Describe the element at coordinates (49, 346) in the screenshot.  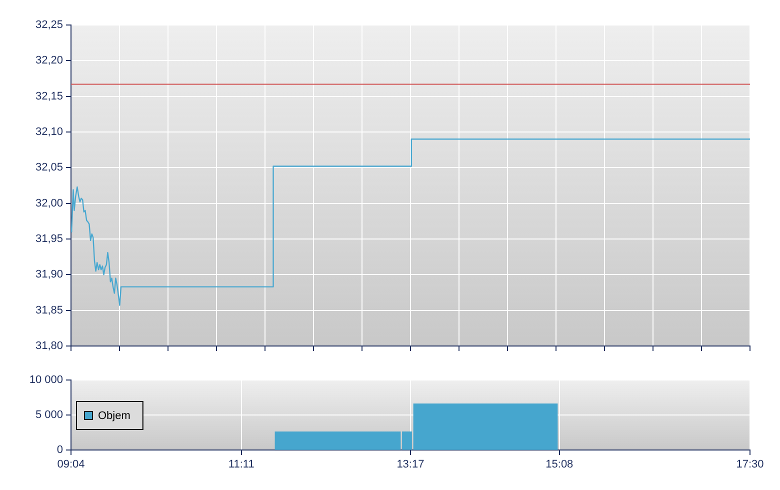
I see `y-tick-label: 31,80` at that location.